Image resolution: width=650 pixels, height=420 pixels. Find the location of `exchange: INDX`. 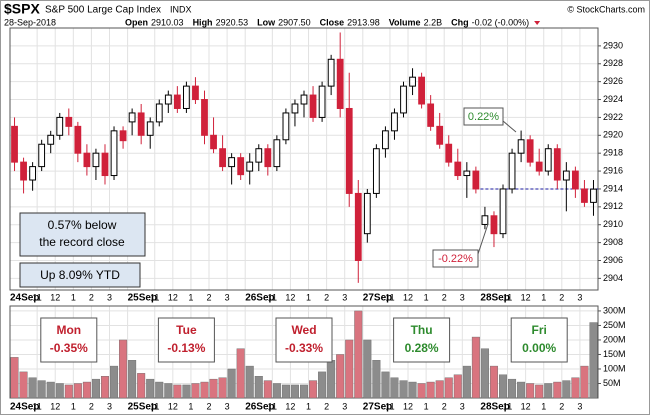

exchange: INDX is located at coordinates (181, 9).